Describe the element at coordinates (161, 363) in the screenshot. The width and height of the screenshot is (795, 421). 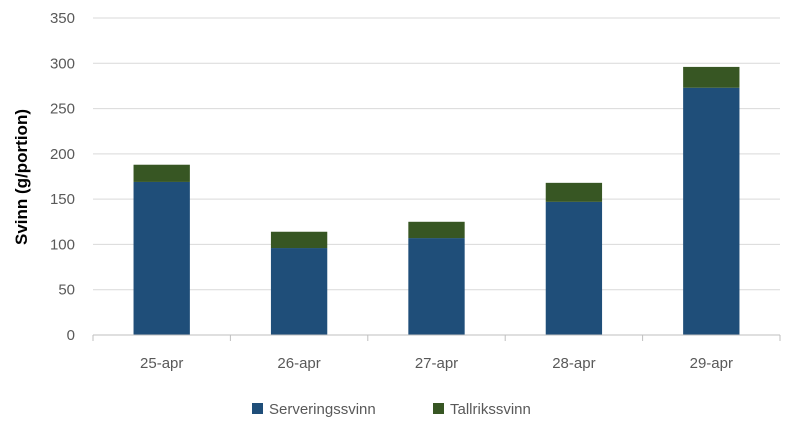
I see `x-tick-label: 25-apr` at that location.